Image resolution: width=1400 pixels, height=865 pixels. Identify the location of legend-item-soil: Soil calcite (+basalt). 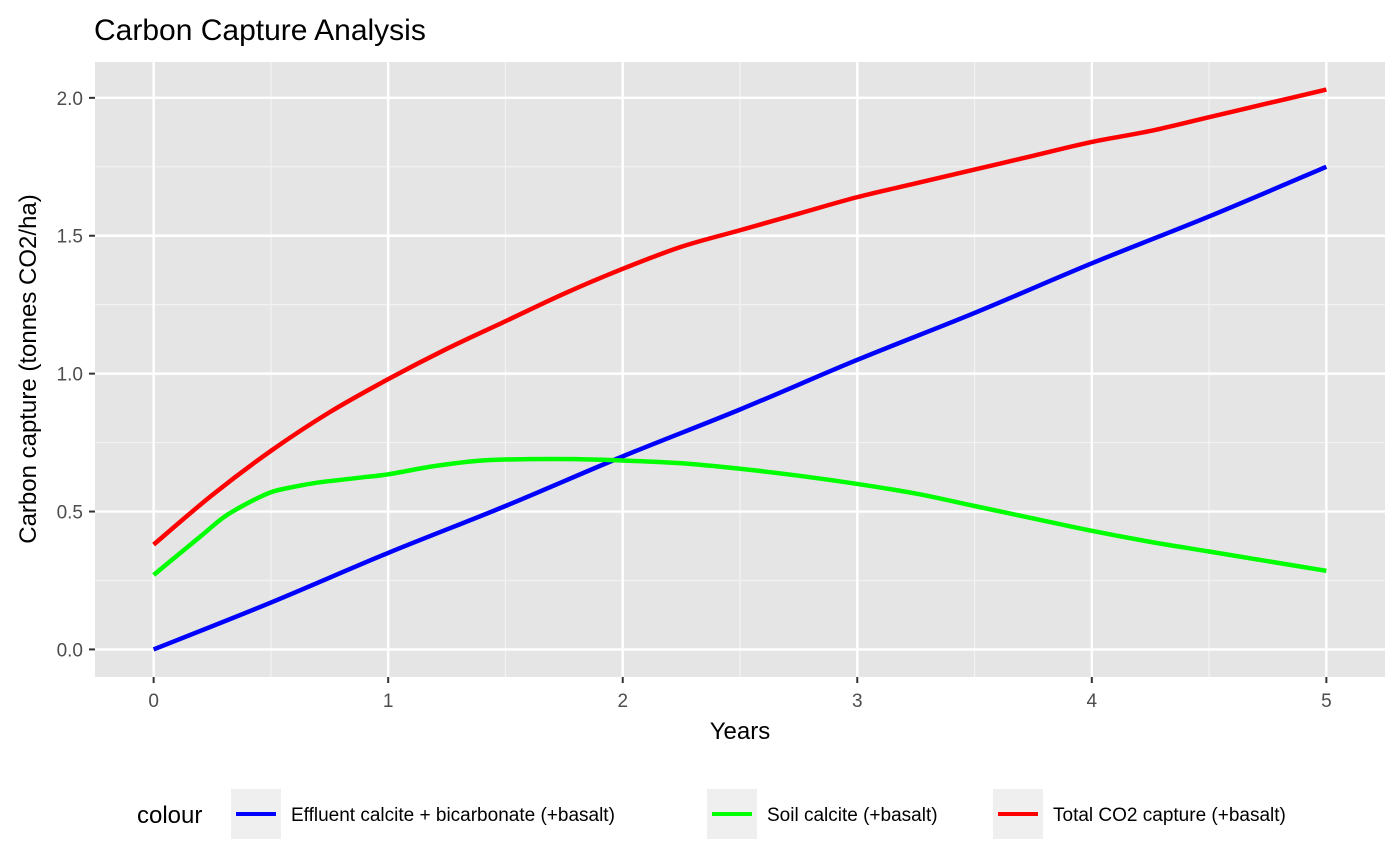
(822, 814).